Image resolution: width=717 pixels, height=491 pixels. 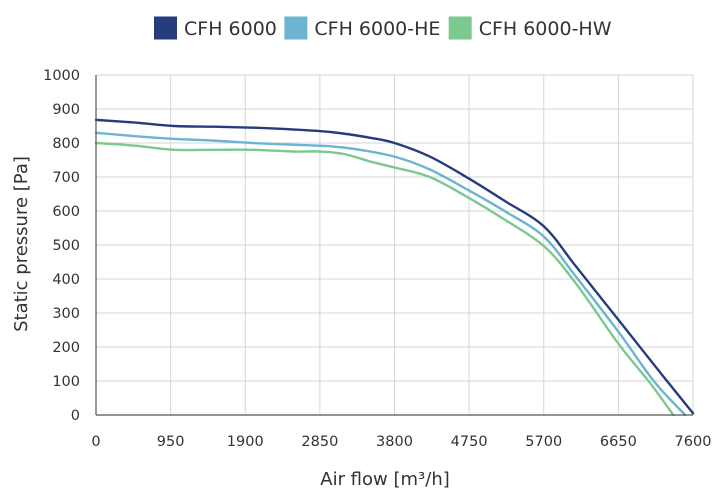 I want to click on x-tick-labels: 0 950 1900 2850 3800 4750 5700 6650 7600, so click(x=401, y=442).